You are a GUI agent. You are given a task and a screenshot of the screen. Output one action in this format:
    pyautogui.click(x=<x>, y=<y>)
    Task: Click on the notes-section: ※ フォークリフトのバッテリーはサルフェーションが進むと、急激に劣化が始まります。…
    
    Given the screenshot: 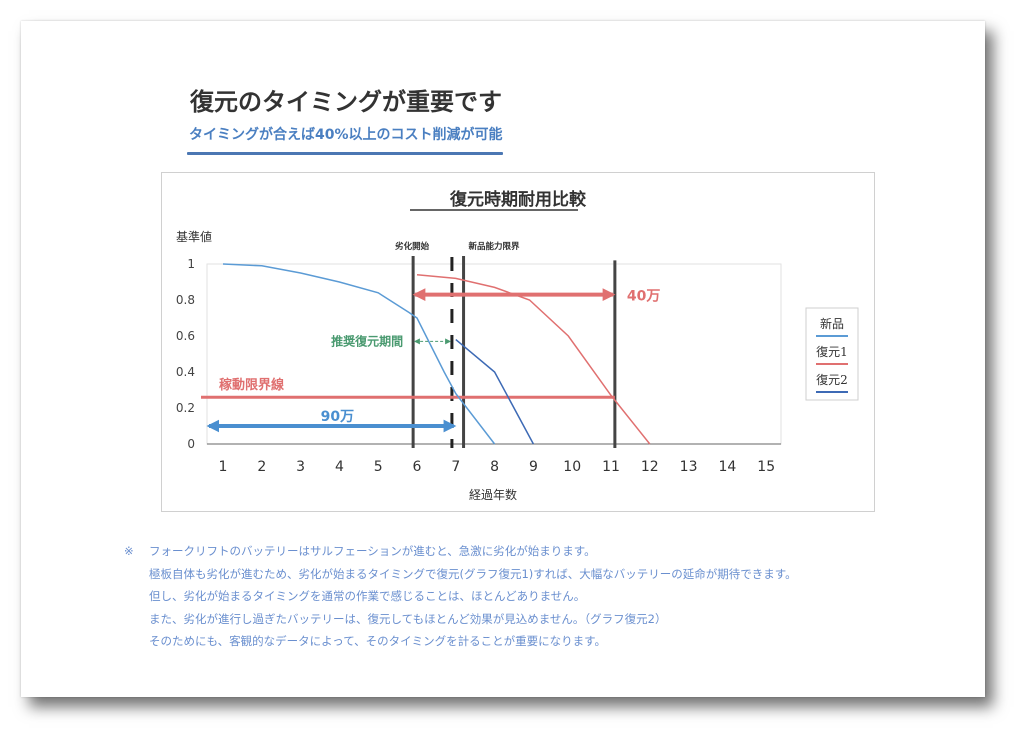 What is the action you would take?
    pyautogui.click(x=460, y=596)
    